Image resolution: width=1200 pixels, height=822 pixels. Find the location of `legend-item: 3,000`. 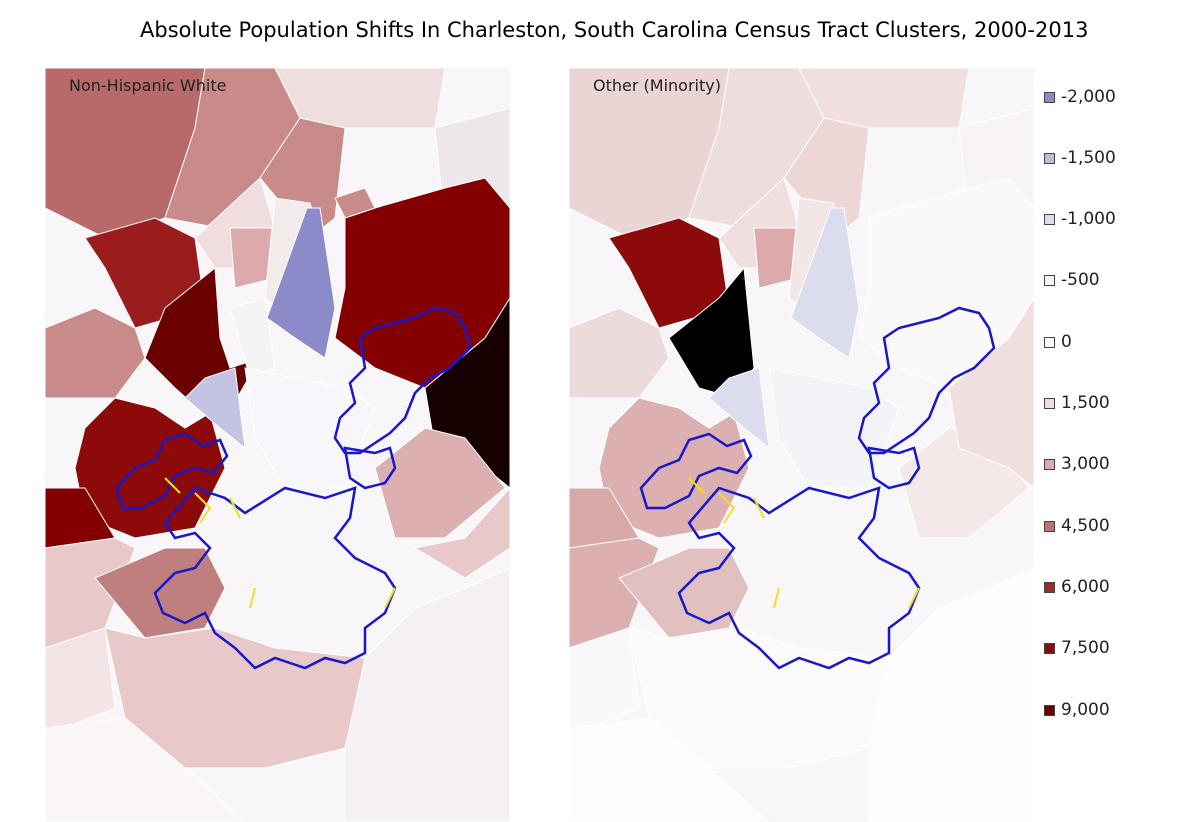

legend-item: 3,000 is located at coordinates (1077, 464).